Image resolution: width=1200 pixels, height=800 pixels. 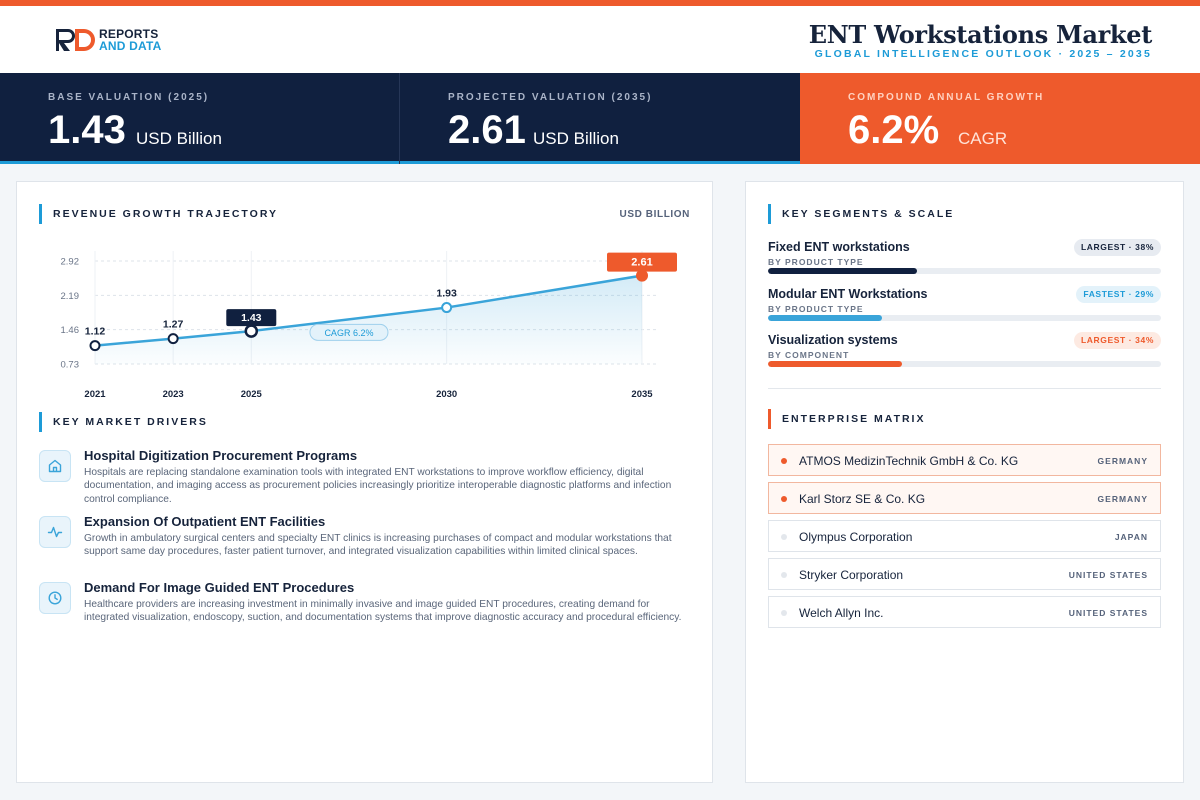 What do you see at coordinates (980, 34) in the screenshot?
I see `page-title: ENT Workstations Market` at bounding box center [980, 34].